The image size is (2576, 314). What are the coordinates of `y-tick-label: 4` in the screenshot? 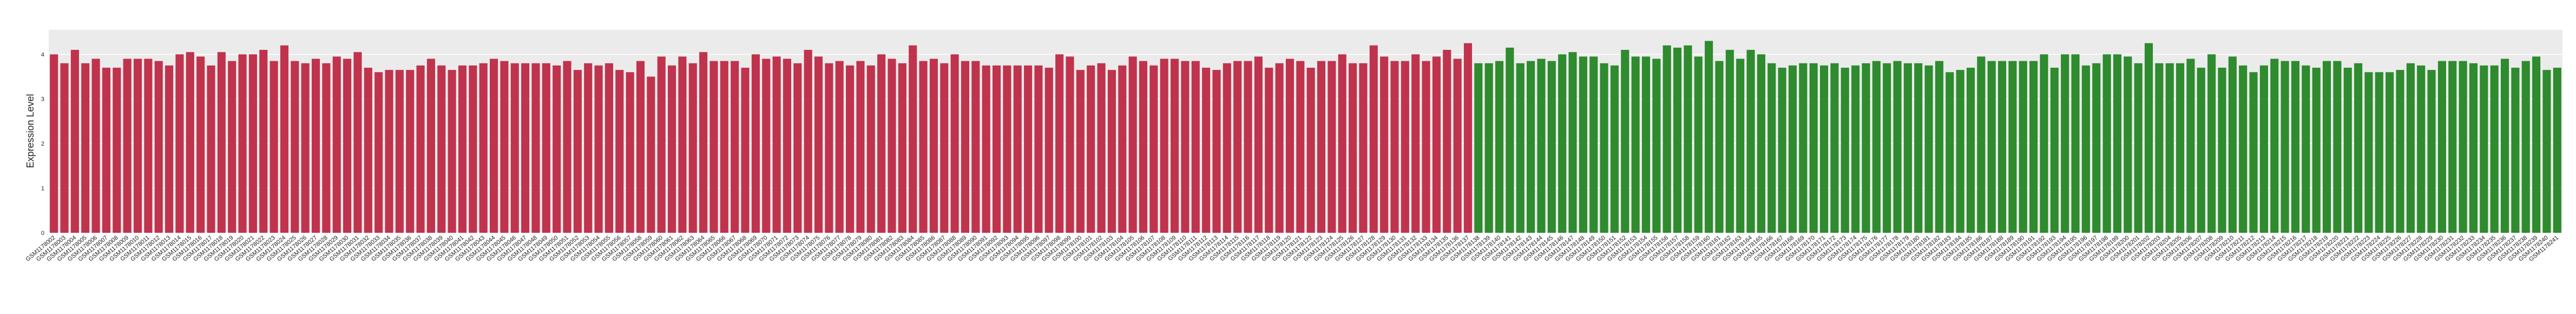 It's located at (42, 54).